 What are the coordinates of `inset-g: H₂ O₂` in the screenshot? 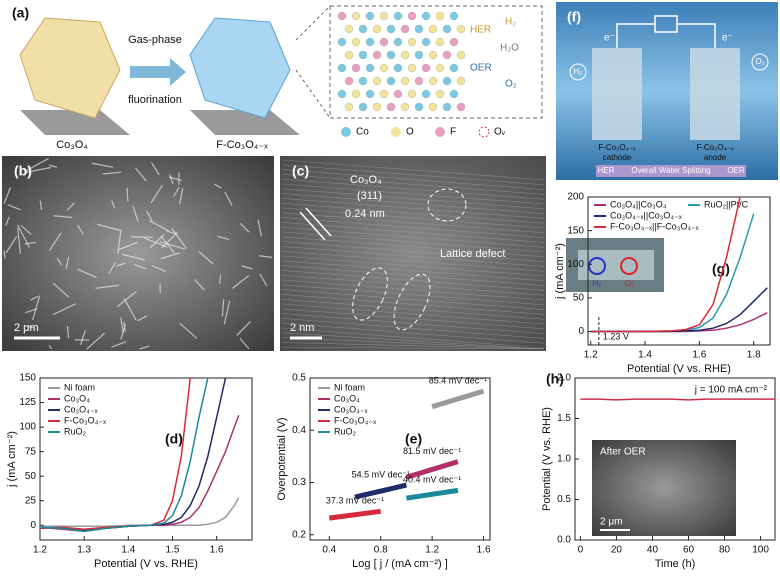 It's located at (615, 265).